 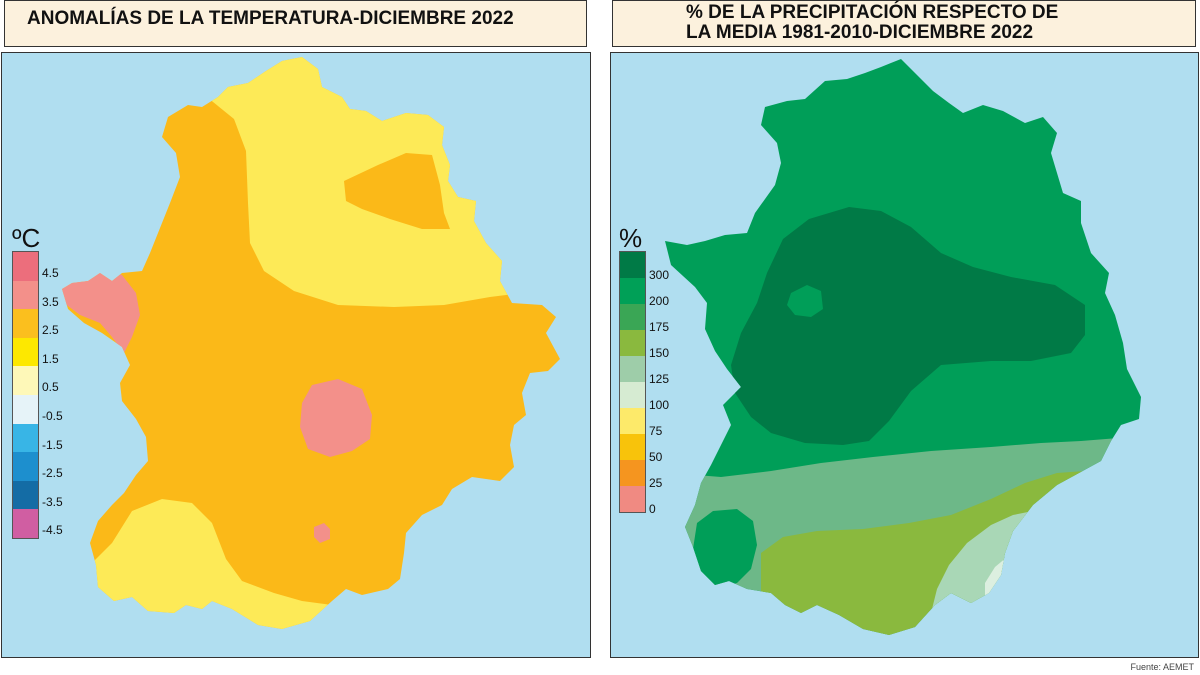 What do you see at coordinates (656, 431) in the screenshot?
I see `precipitation-legend-label-6: 75` at bounding box center [656, 431].